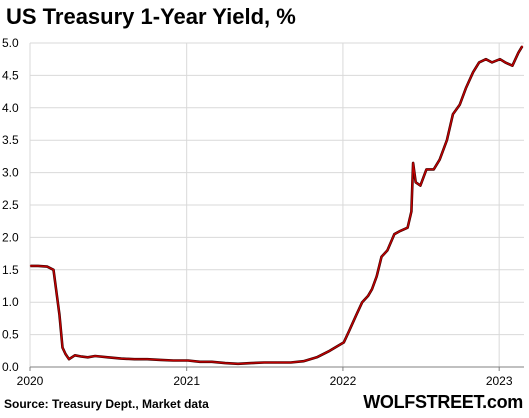  What do you see at coordinates (10, 237) in the screenshot?
I see `y-tick-label-4: 2.0` at bounding box center [10, 237].